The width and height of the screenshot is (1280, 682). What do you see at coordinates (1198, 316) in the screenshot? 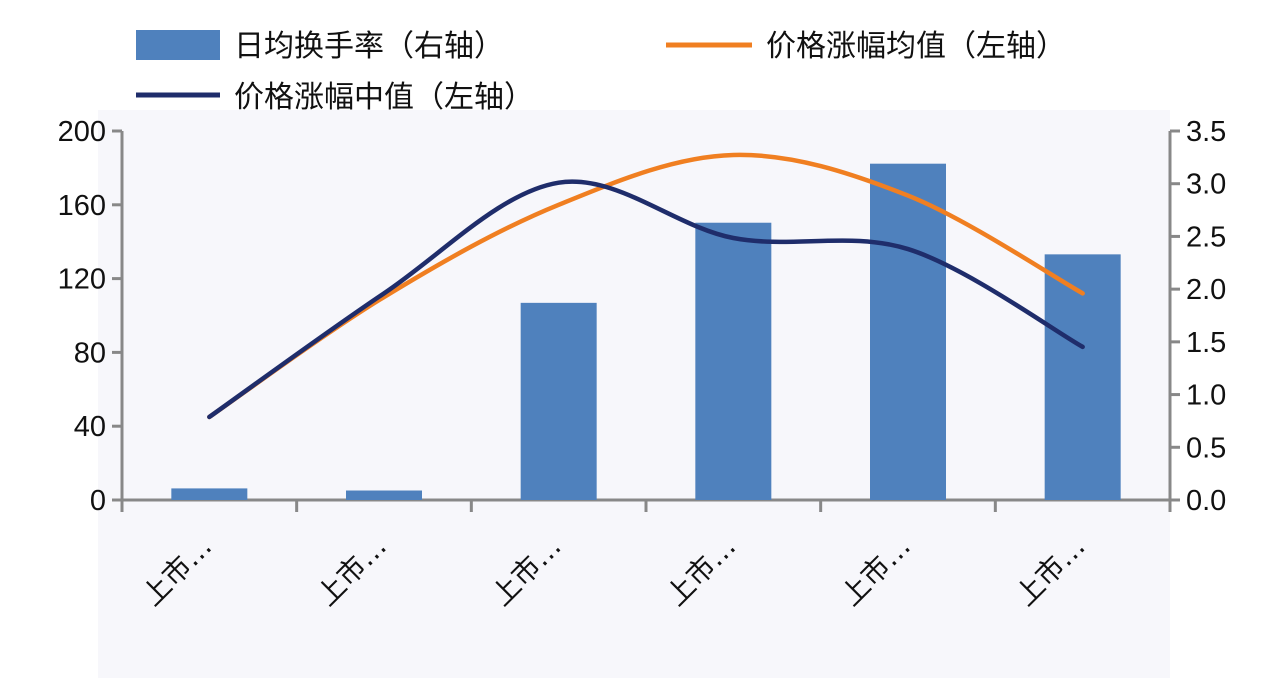
I see `right-axis-ticks: 0.0 0.5 1.0 1.5 2.0 2.5 3.0 3.5` at bounding box center [1198, 316].